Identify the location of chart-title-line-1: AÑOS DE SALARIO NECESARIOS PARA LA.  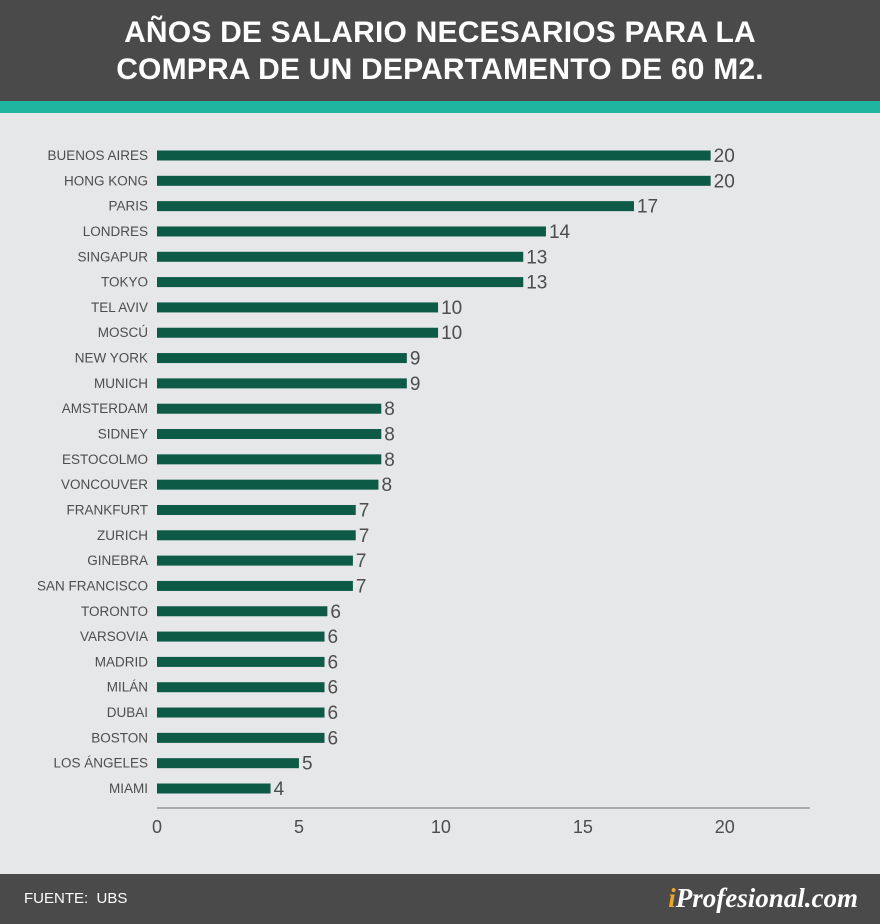
(440, 32).